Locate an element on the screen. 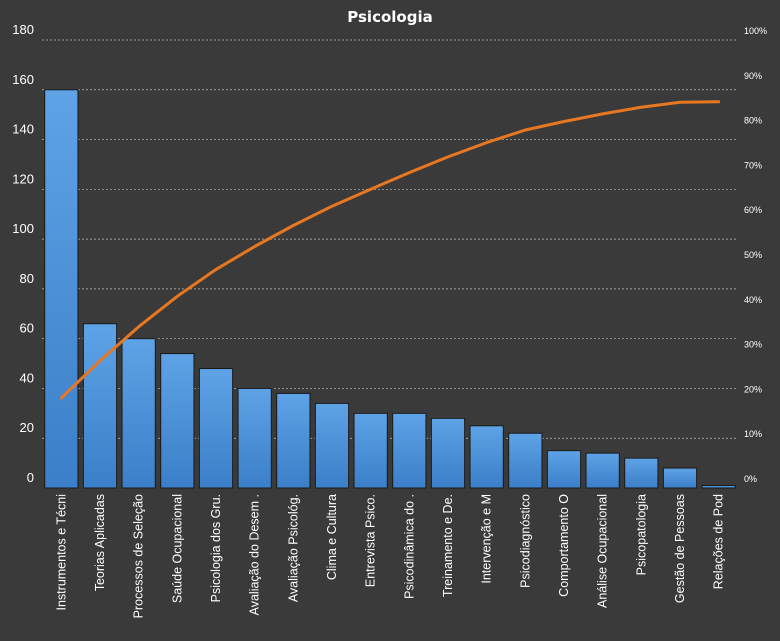  y2-tick-label: 20% is located at coordinates (753, 389).